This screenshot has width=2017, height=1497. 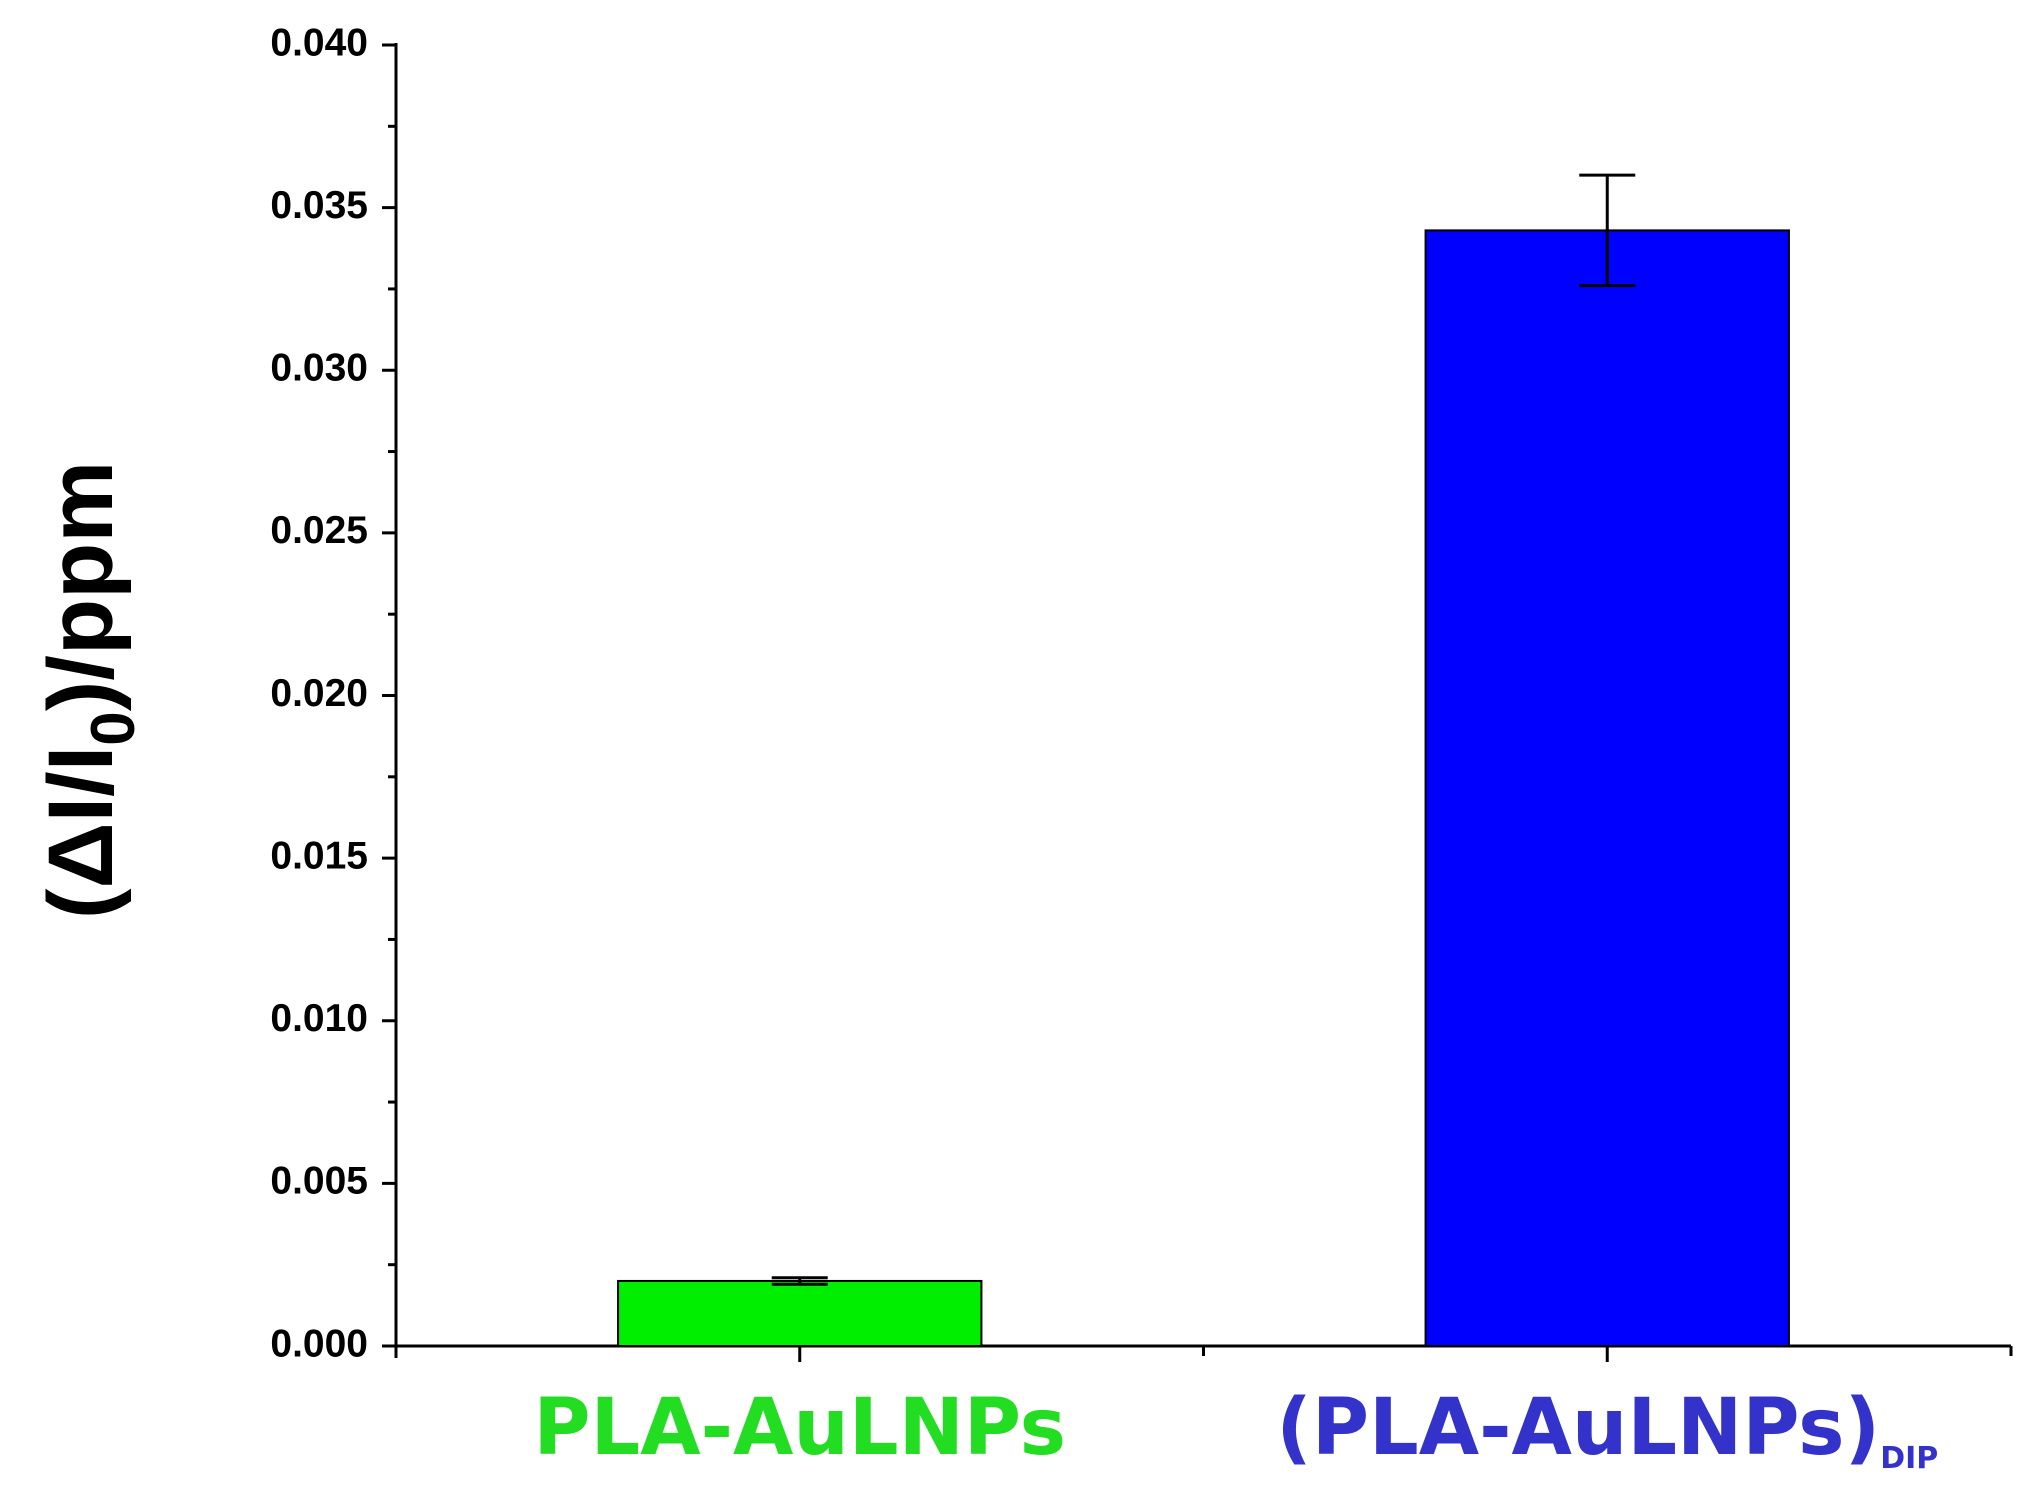 What do you see at coordinates (319, 42) in the screenshot?
I see `y-tick-label: 0.040` at bounding box center [319, 42].